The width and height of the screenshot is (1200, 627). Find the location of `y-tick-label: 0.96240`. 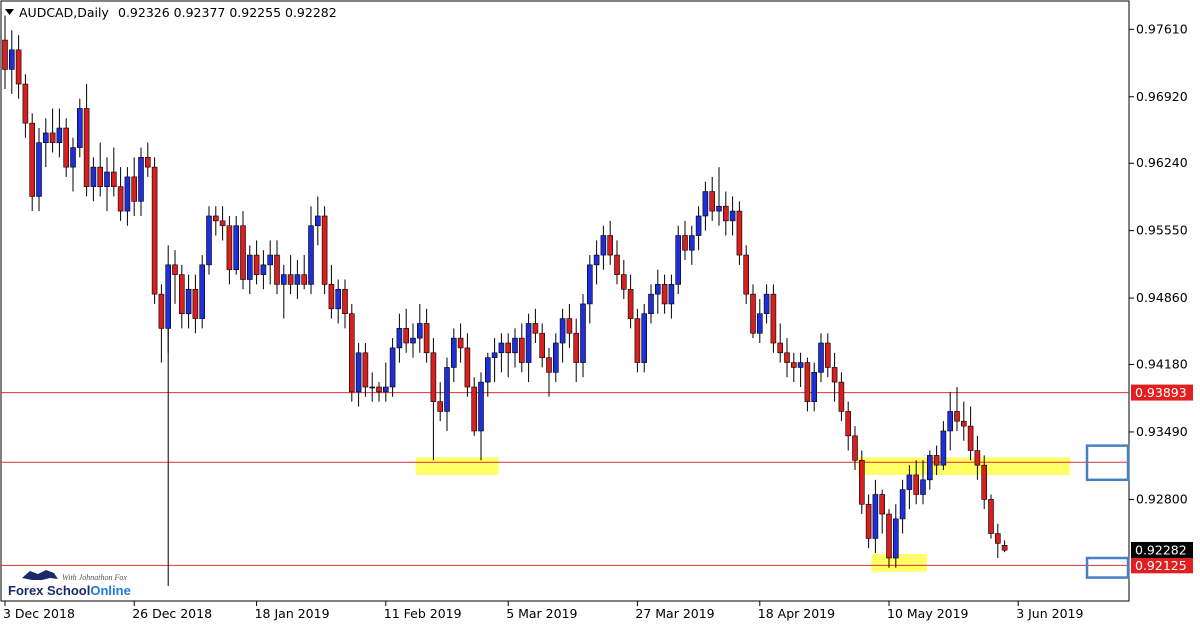

y-tick-label: 0.96240 is located at coordinates (1162, 162).